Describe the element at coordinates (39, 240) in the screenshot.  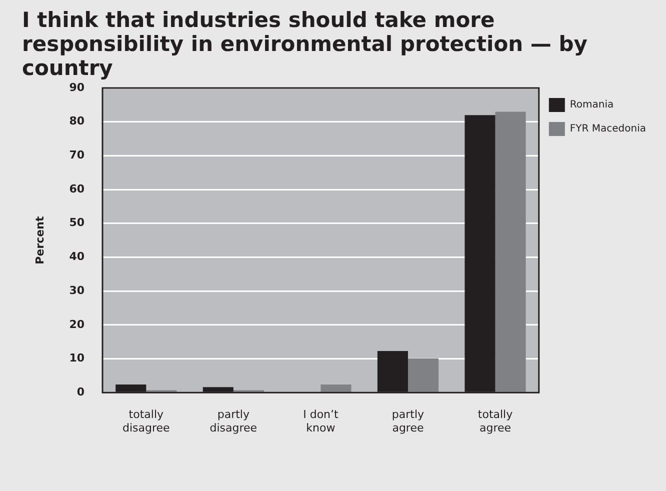
I see `y-axis-title: Percent` at that location.